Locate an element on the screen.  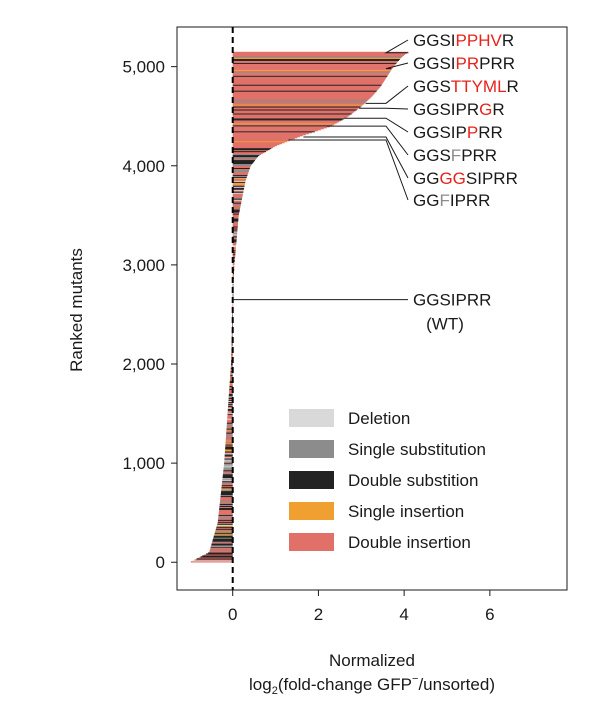
annotation-label-segment: RR is located at coordinates (490, 132).